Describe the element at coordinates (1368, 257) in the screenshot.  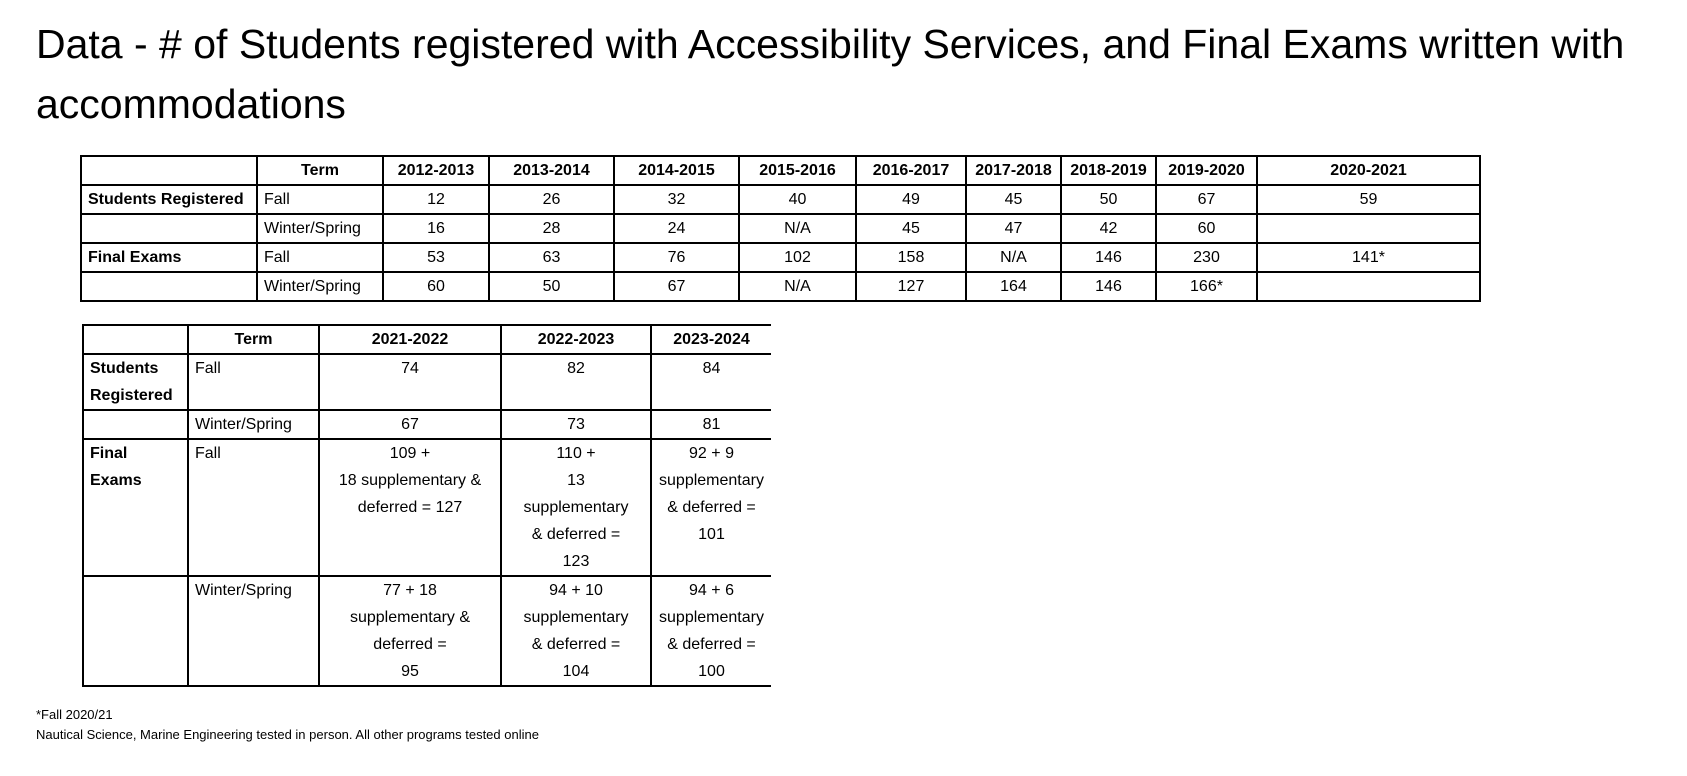
I see `table-cell: 141*` at that location.